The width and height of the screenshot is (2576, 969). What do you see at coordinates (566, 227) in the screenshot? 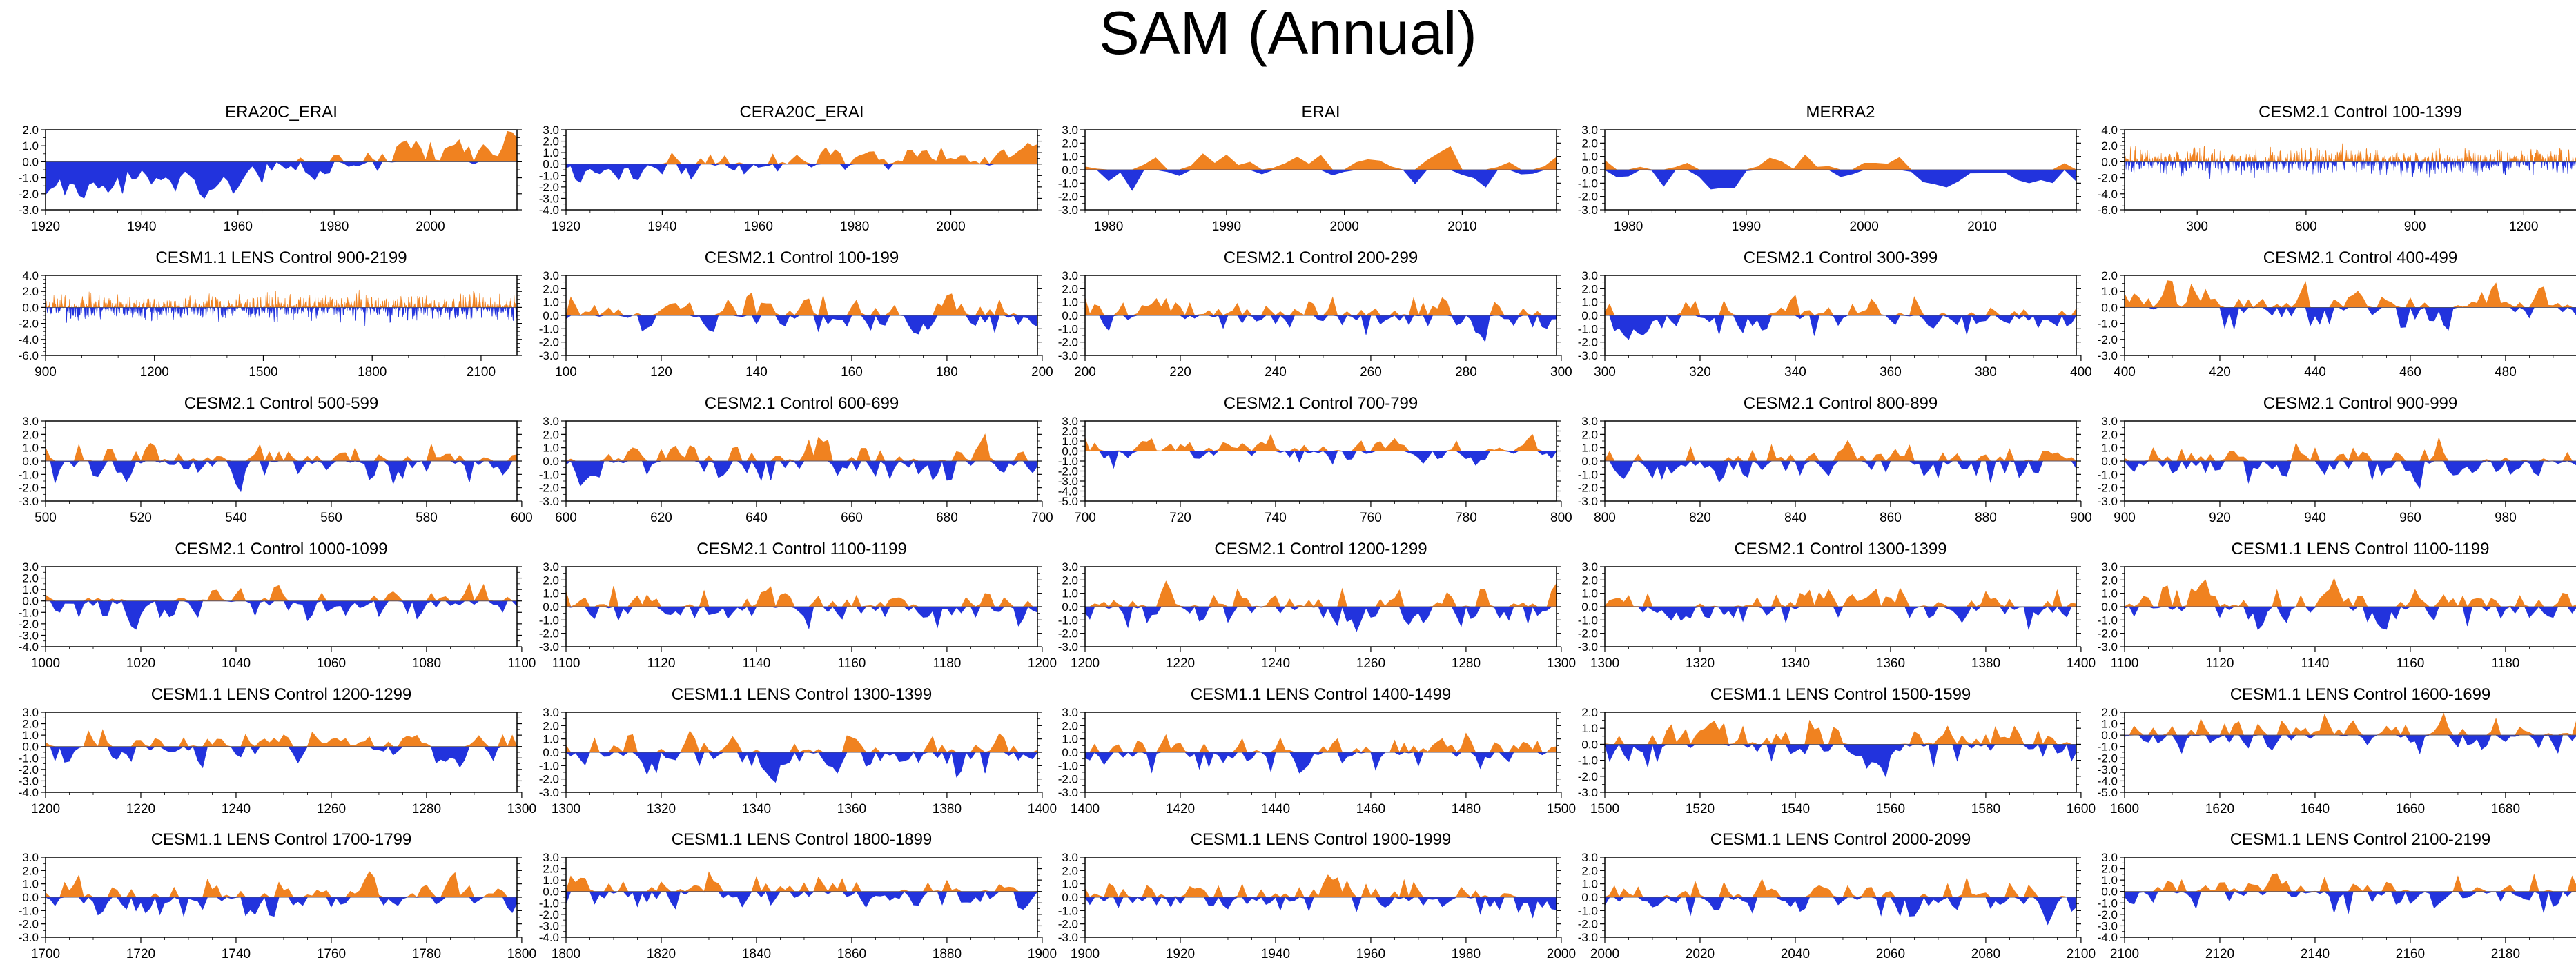
I see `x-tick-label: 1920` at bounding box center [566, 227].